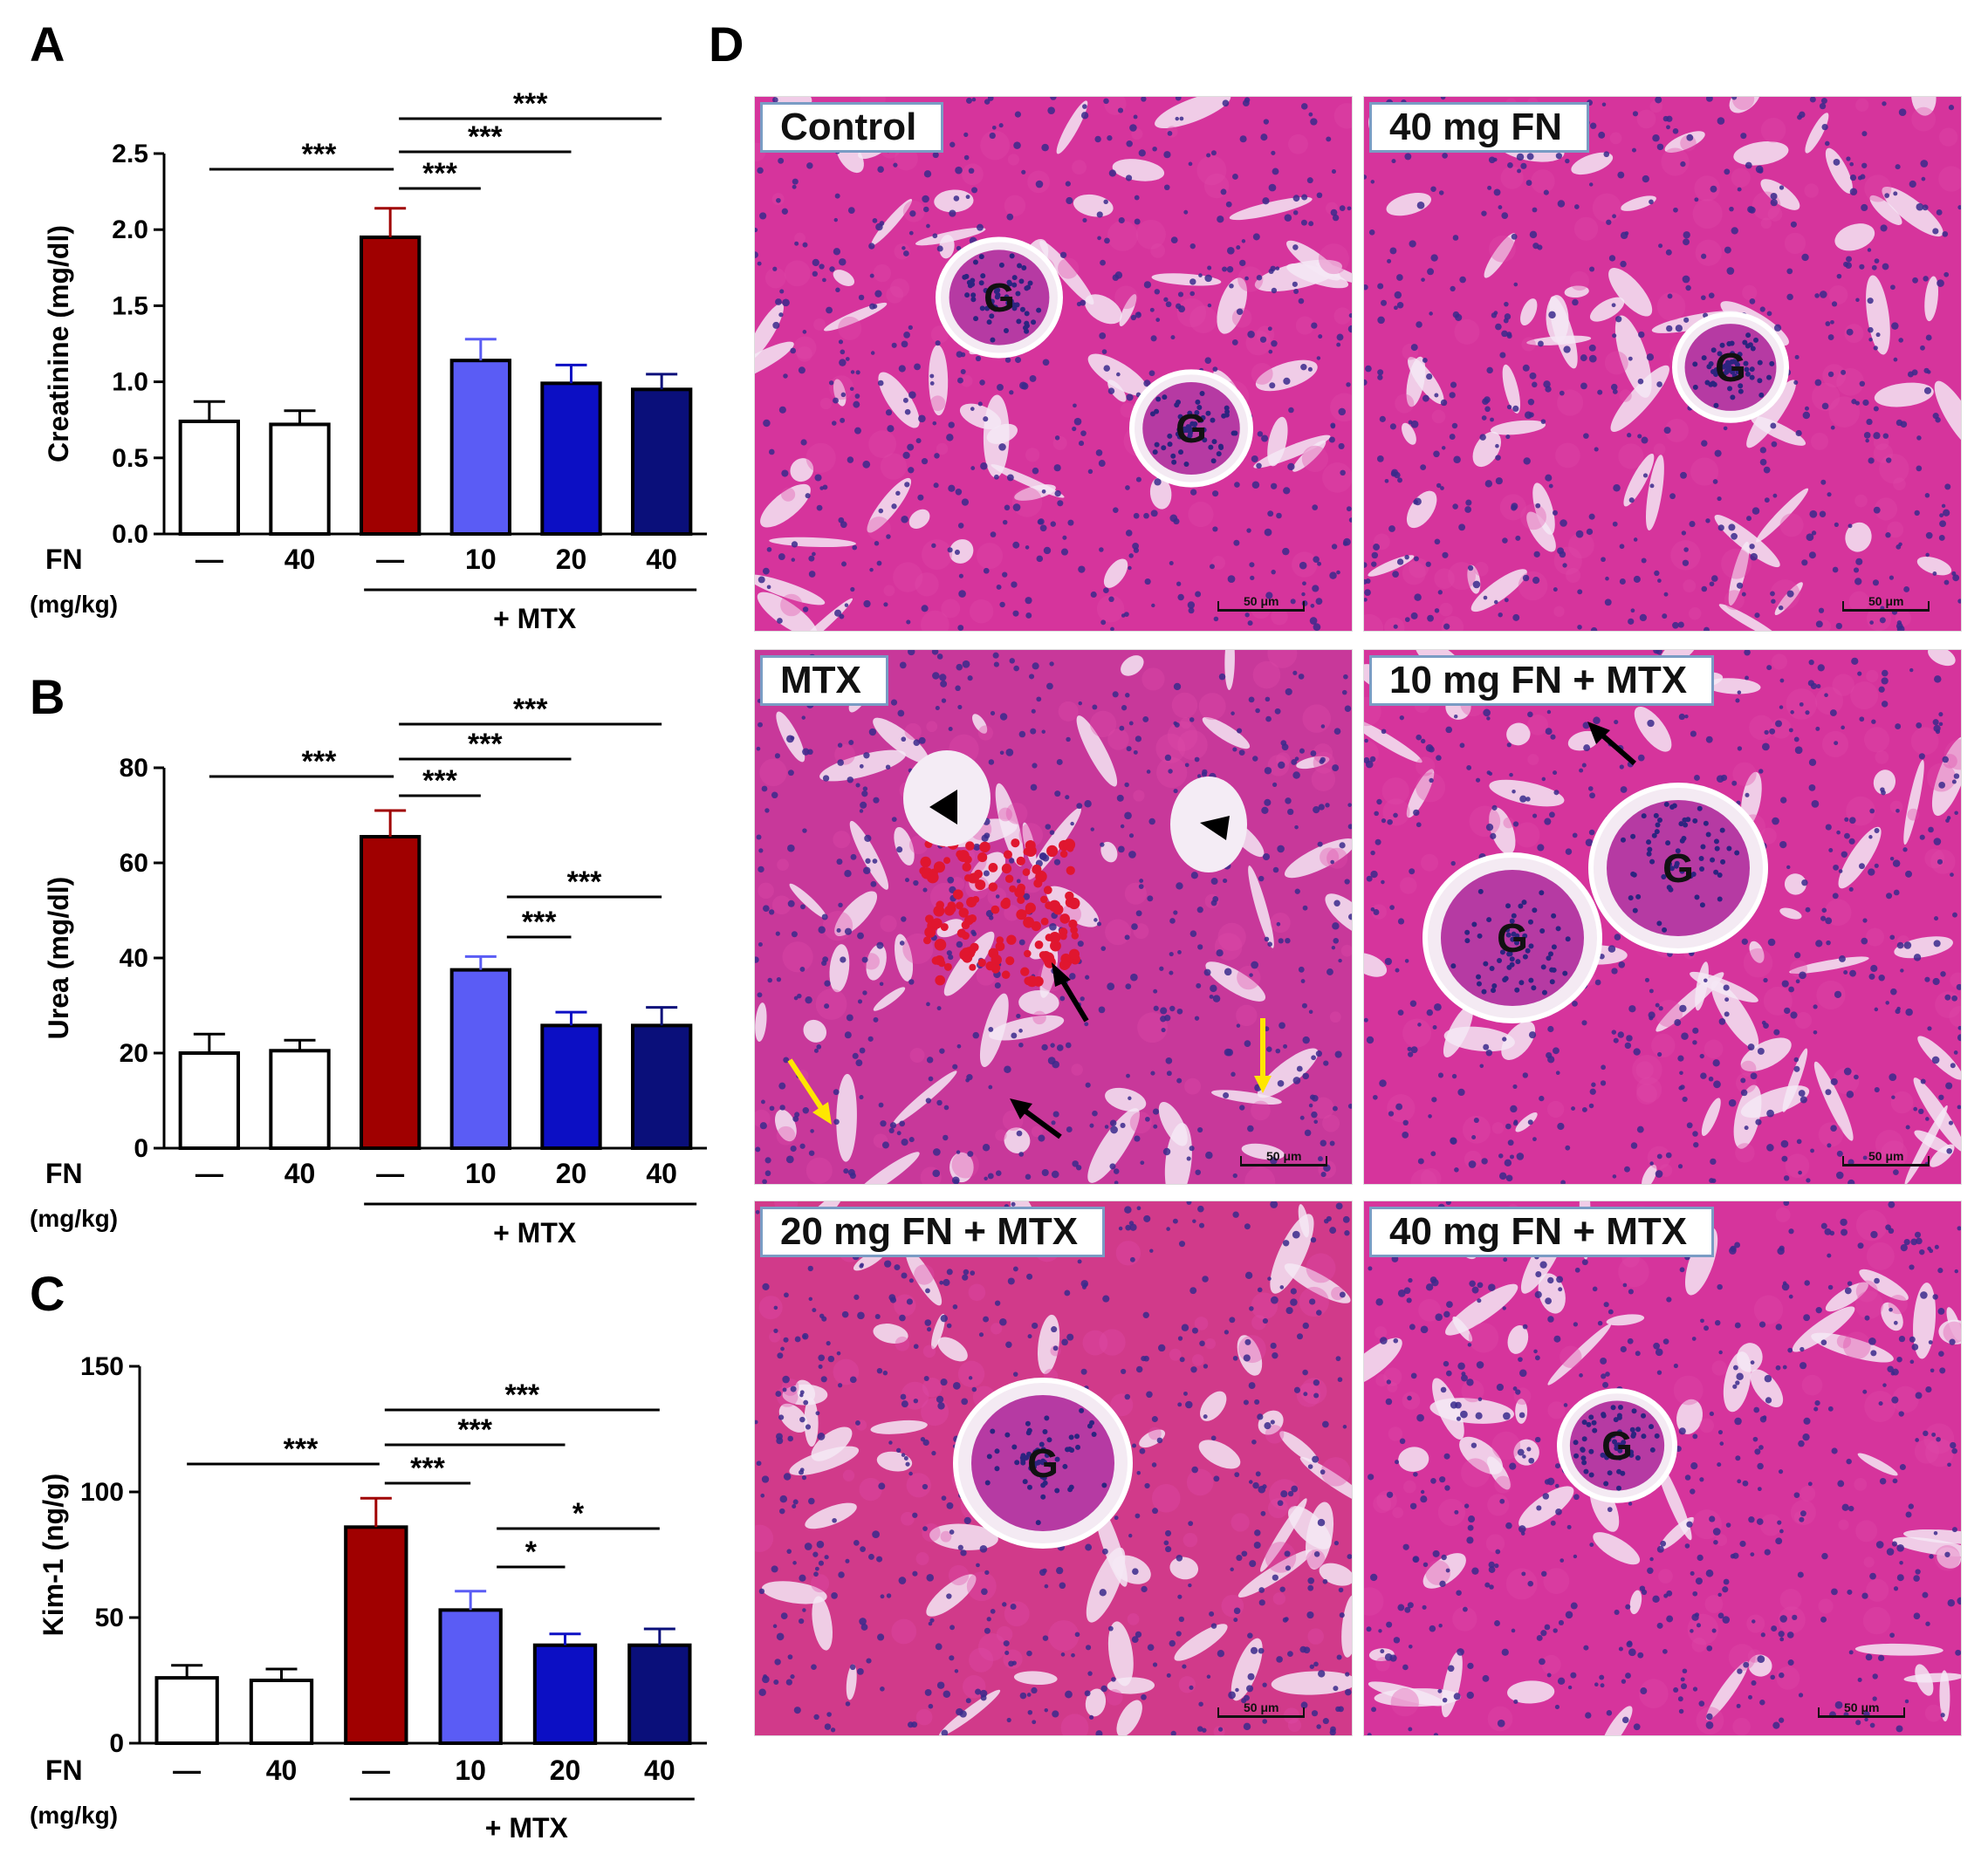  I want to click on glomerulus-label: G, so click(1191, 428).